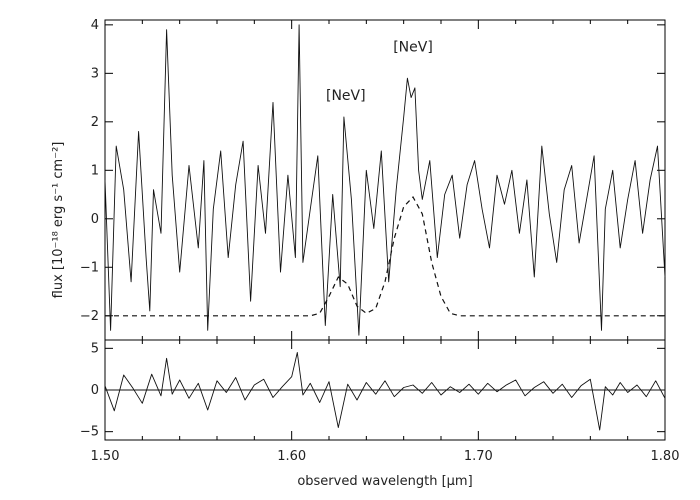 This screenshot has height=500, width=700. I want to click on x-axis-label: observed wavelength [μm], so click(384, 481).